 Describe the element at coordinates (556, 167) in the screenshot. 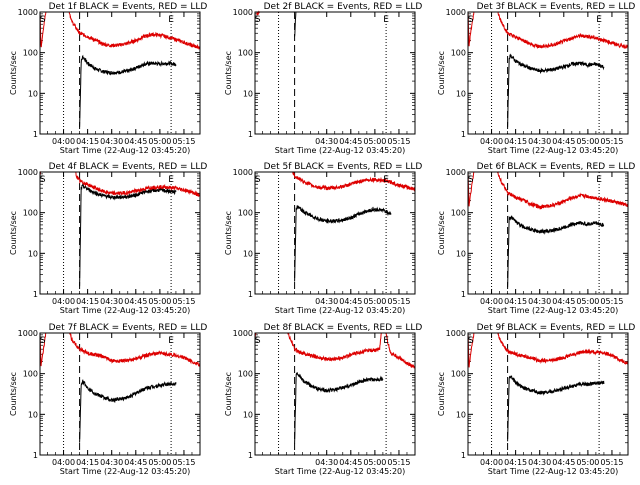

I see `chart-title: Det 6f BLACK = Events, RED = LLD` at that location.